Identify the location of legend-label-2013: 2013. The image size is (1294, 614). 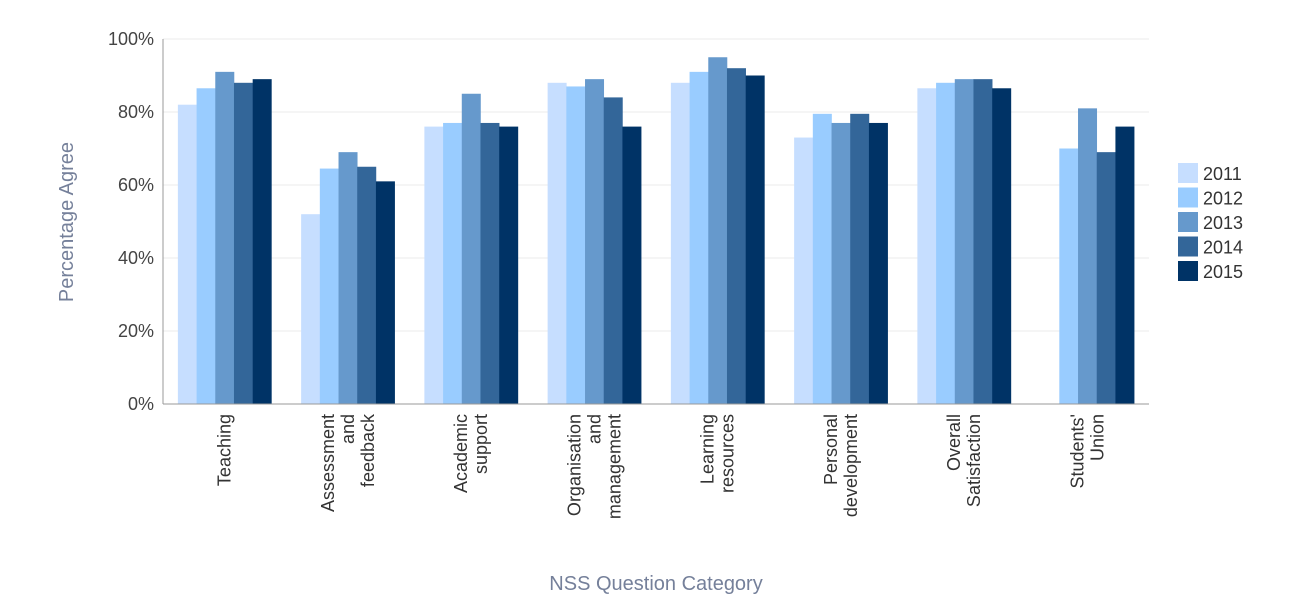
(1223, 223).